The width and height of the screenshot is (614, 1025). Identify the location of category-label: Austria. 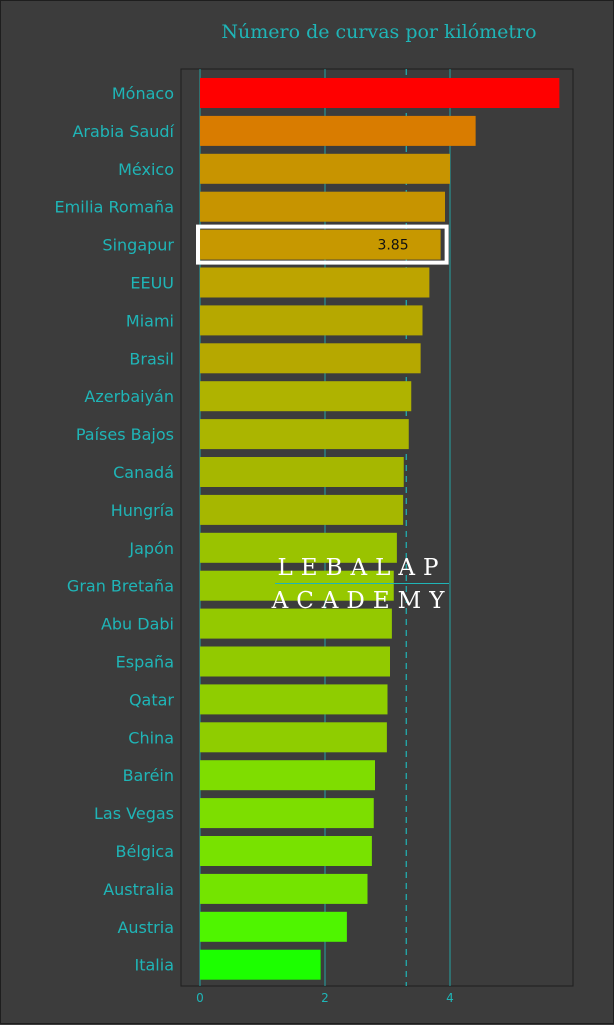
(145, 927).